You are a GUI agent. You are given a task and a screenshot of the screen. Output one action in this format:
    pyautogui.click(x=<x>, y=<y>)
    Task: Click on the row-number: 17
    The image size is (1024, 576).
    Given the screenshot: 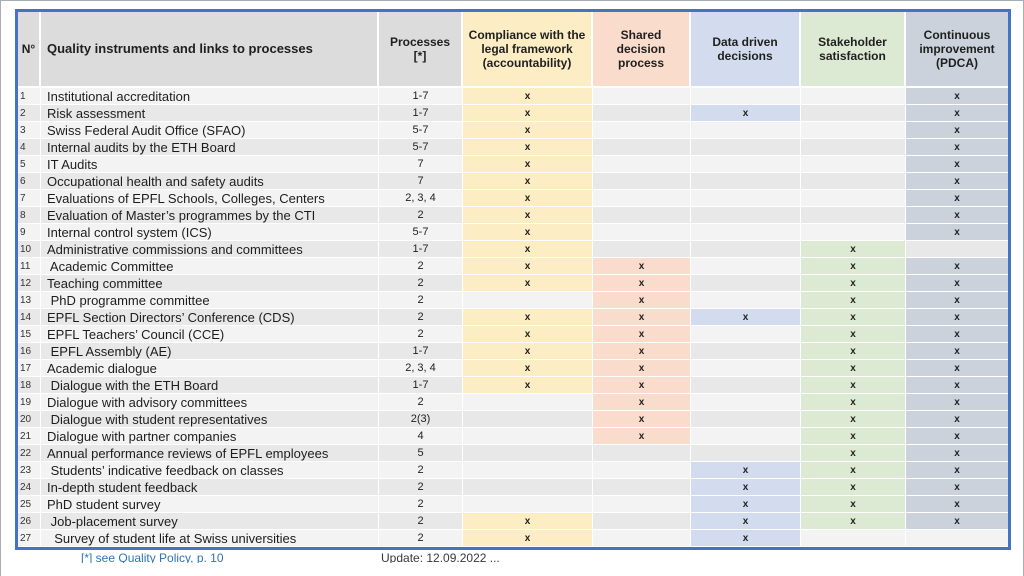 What is the action you would take?
    pyautogui.click(x=29, y=368)
    